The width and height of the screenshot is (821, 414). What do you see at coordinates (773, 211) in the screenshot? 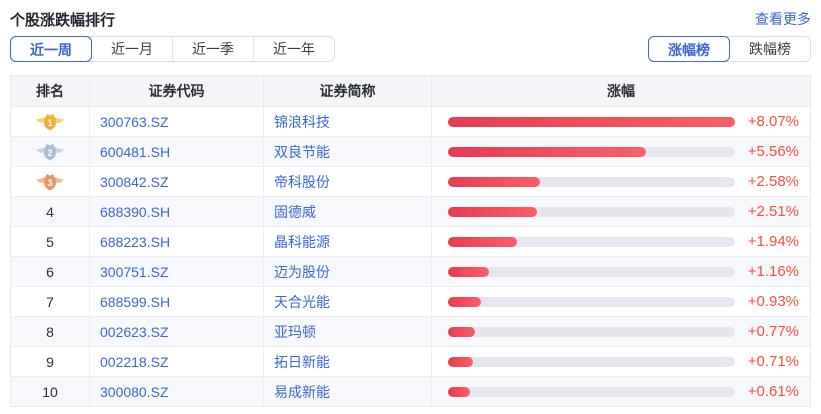
I see `change-percent: +2.51%` at bounding box center [773, 211].